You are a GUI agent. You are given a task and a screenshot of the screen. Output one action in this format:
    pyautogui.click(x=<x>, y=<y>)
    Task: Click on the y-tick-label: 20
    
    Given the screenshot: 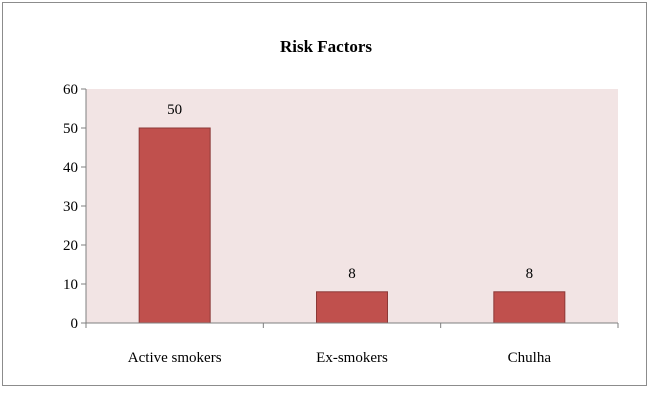 What is the action you would take?
    pyautogui.click(x=70, y=246)
    